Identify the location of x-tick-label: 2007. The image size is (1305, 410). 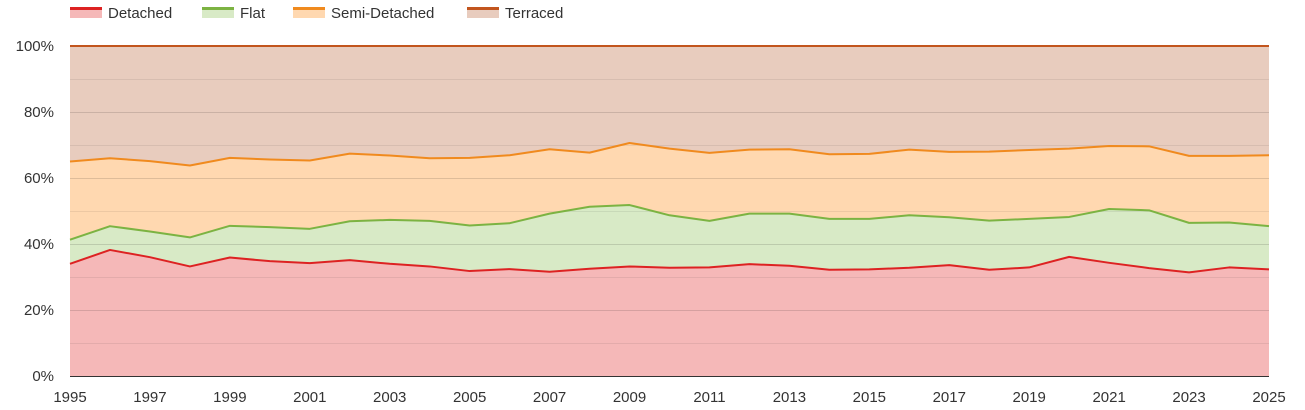
(549, 397).